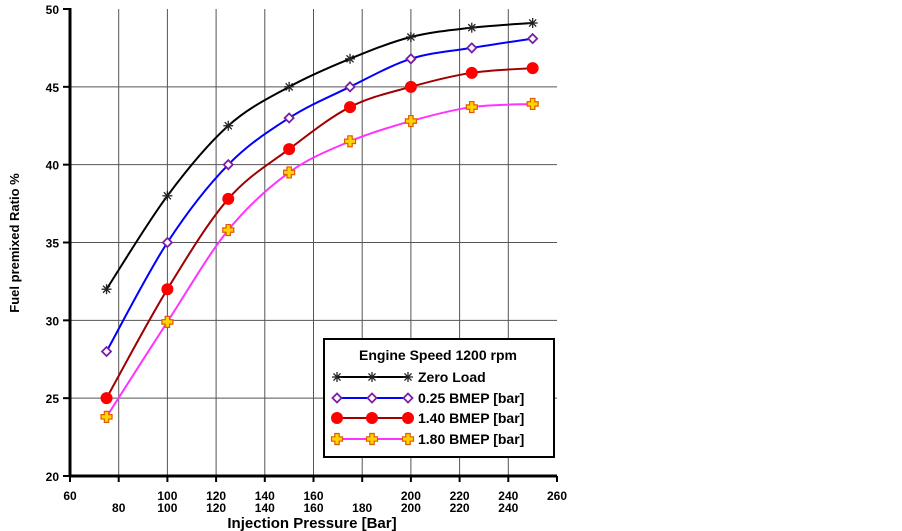 This screenshot has height=531, width=902. What do you see at coordinates (119, 508) in the screenshot?
I see `x-tick-label: 80` at bounding box center [119, 508].